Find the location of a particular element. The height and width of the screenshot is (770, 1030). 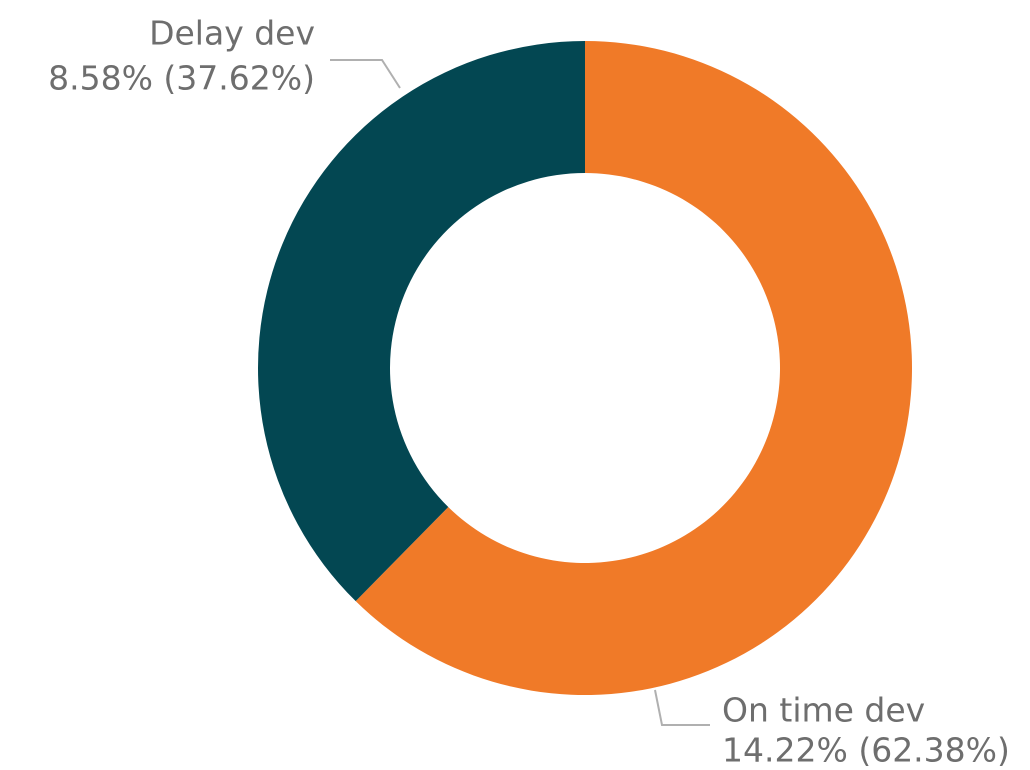

slice-label: Delay dev is located at coordinates (232, 33).